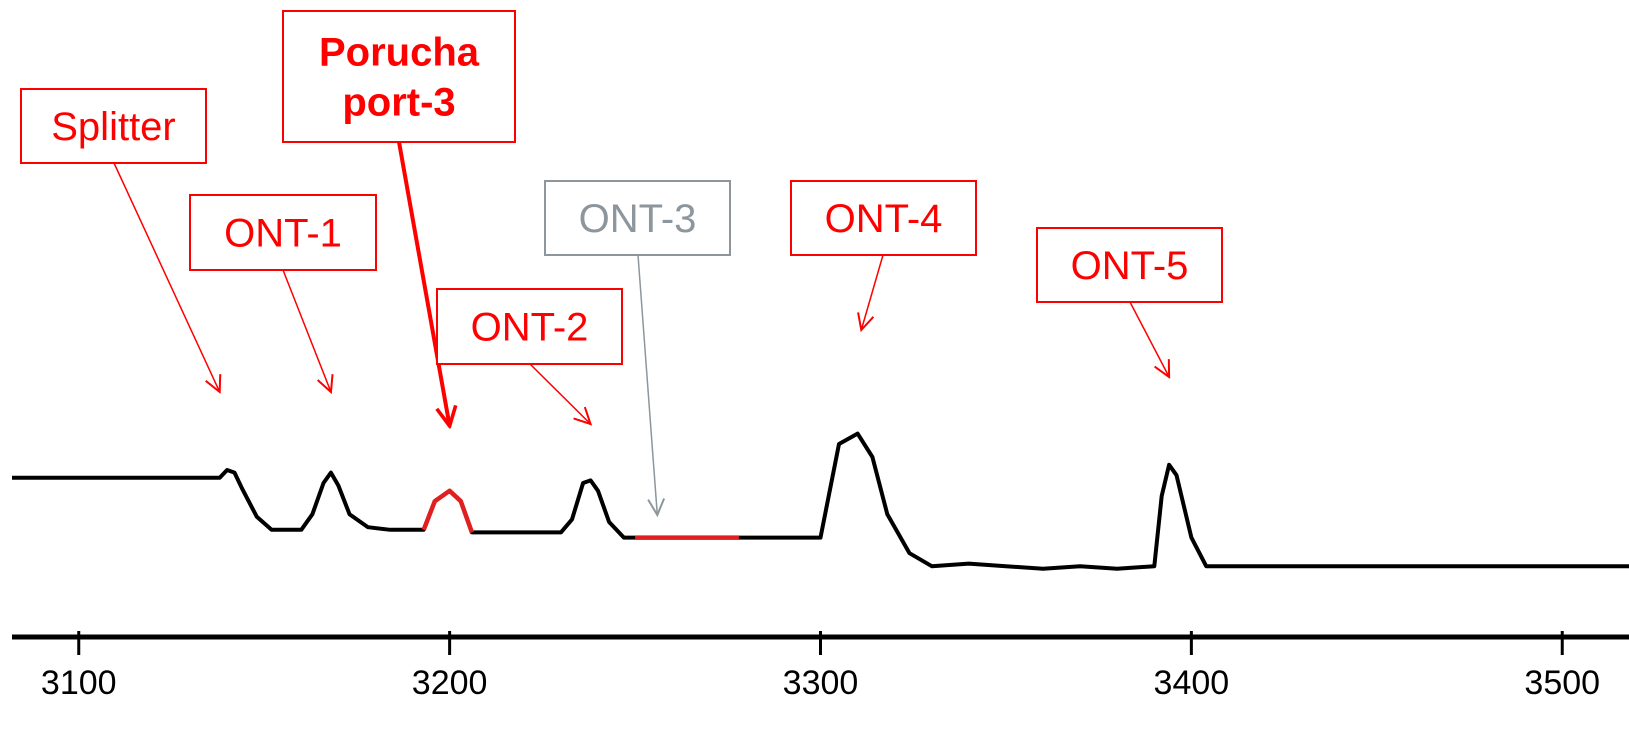 The image size is (1629, 737). I want to click on annotation-ont-1: ONT-1, so click(283, 293).